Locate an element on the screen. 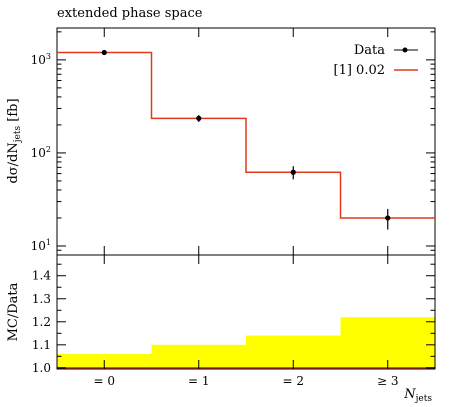 The width and height of the screenshot is (450, 407). main-y-tick-label: 10² is located at coordinates (41, 152).